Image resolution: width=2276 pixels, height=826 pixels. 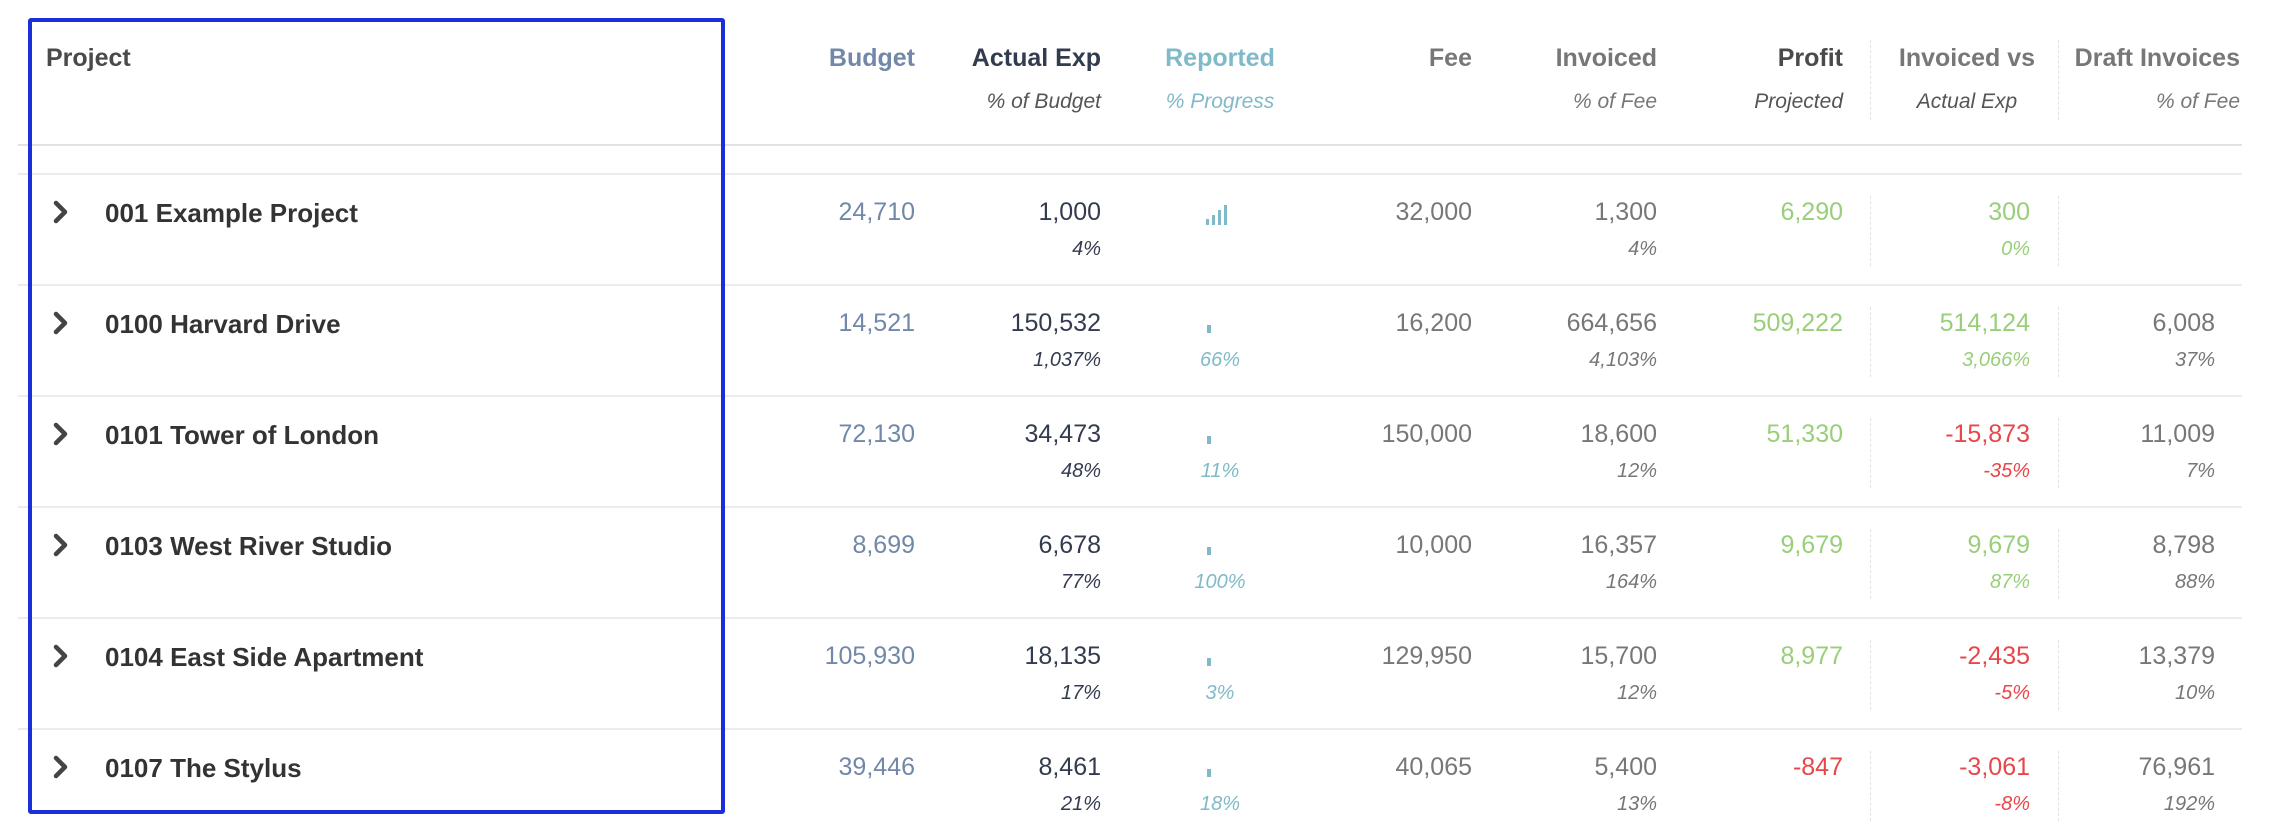 What do you see at coordinates (1967, 58) in the screenshot?
I see `col-header-invoiced-vs: Invoiced vs` at bounding box center [1967, 58].